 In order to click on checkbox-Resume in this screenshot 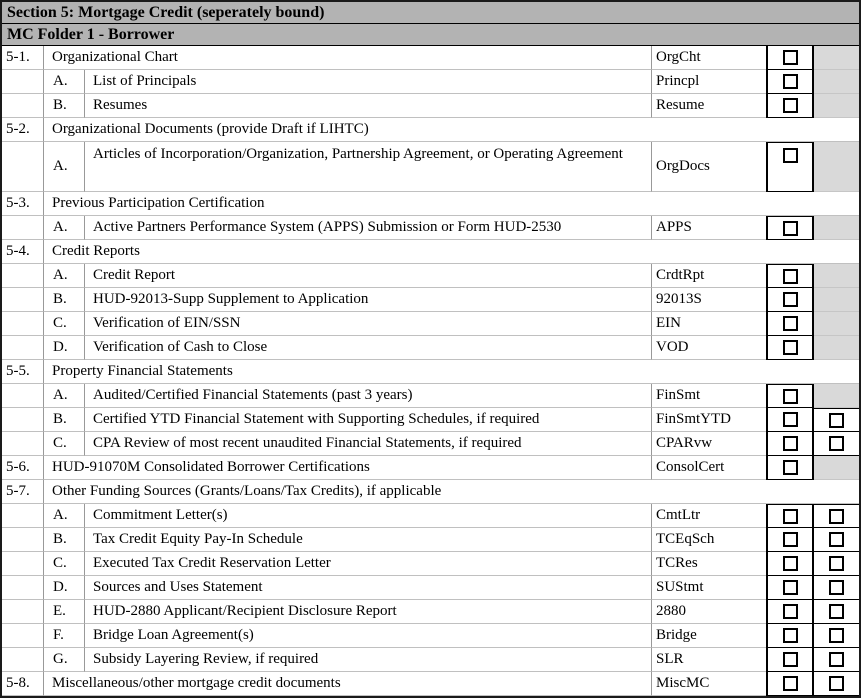, I will do `click(790, 105)`.